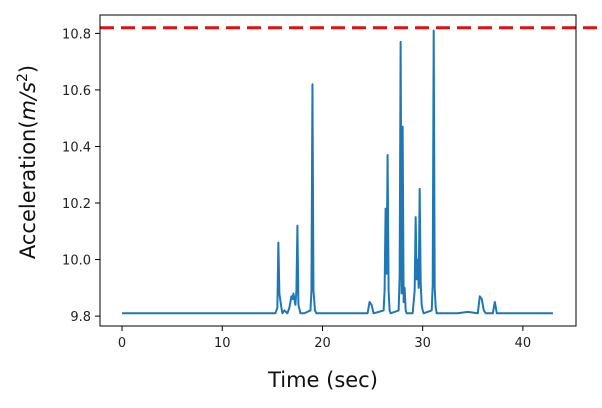 This screenshot has height=408, width=602. What do you see at coordinates (422, 343) in the screenshot?
I see `x-tick-label-3: 30` at bounding box center [422, 343].